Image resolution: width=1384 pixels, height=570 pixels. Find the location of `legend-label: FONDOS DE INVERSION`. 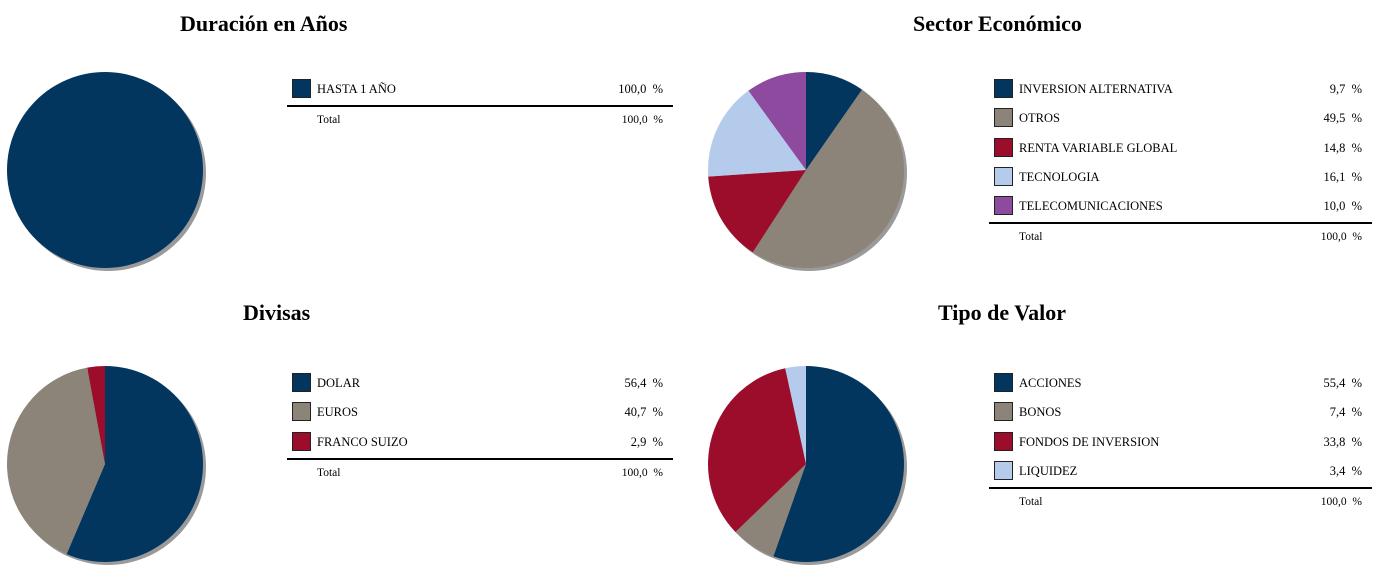

legend-label: FONDOS DE INVERSION is located at coordinates (1089, 441).